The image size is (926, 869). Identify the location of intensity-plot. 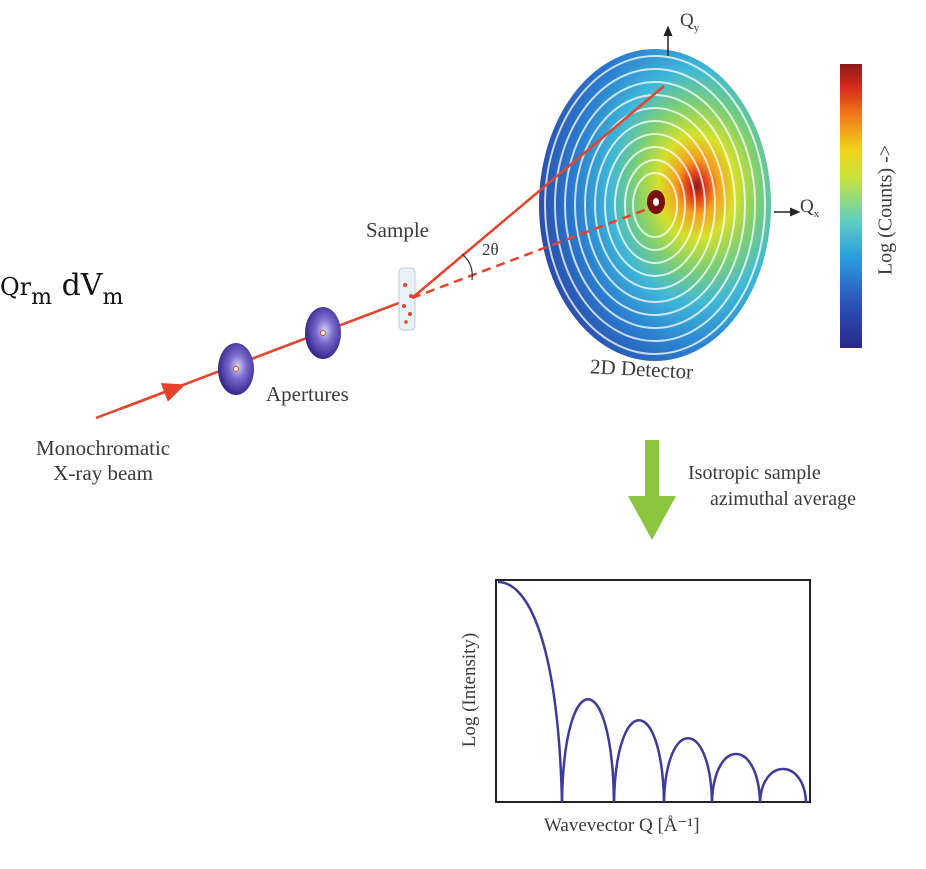
(653, 691).